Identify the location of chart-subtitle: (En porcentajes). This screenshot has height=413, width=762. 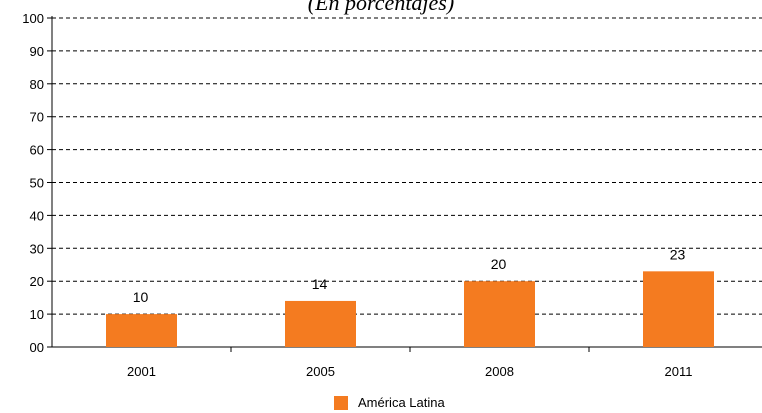
(381, 7).